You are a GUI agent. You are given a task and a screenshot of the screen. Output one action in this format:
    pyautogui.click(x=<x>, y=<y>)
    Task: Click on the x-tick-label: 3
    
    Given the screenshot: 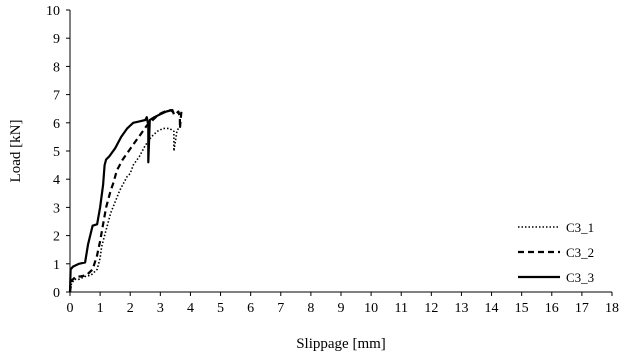 What is the action you would take?
    pyautogui.click(x=160, y=308)
    